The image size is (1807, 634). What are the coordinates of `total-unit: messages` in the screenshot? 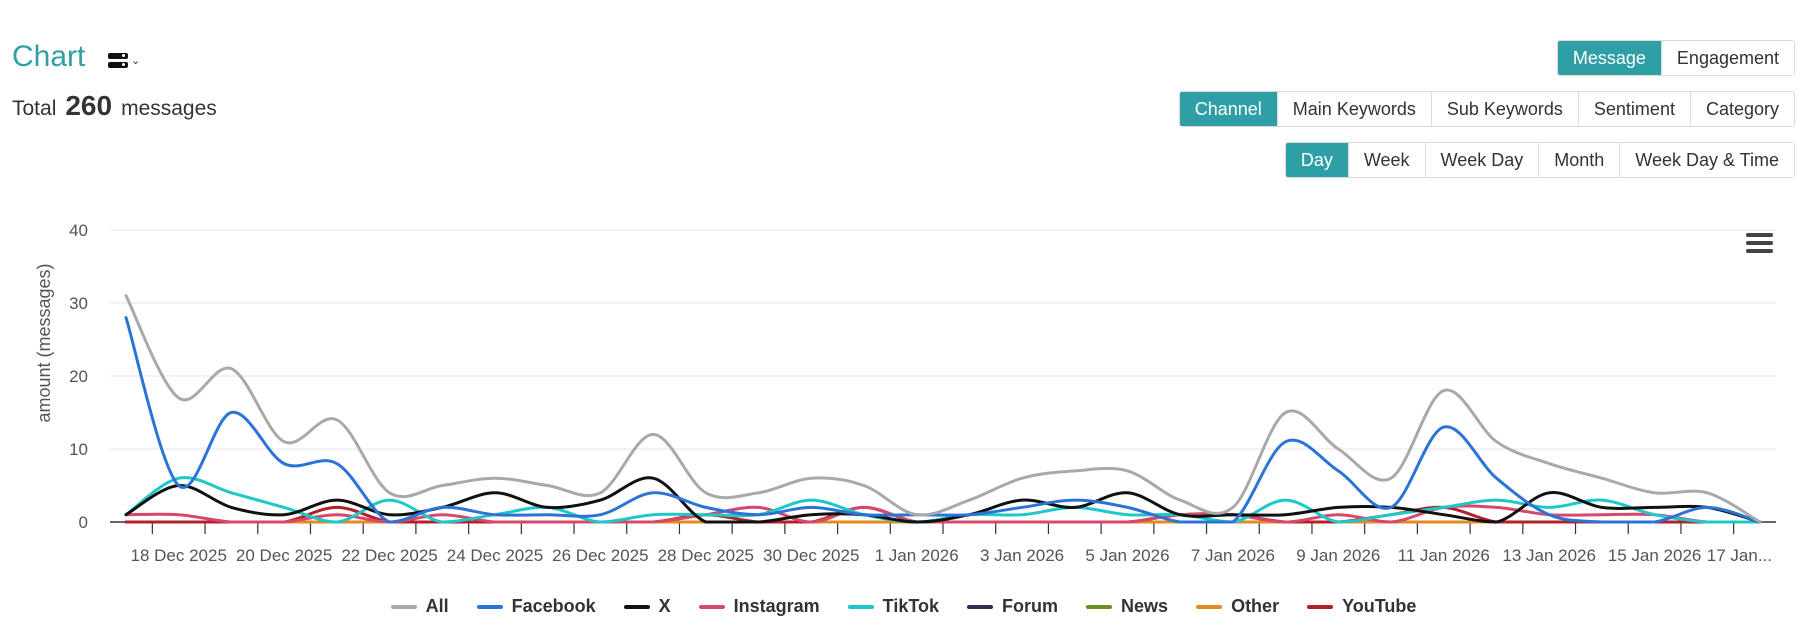 It's located at (169, 108).